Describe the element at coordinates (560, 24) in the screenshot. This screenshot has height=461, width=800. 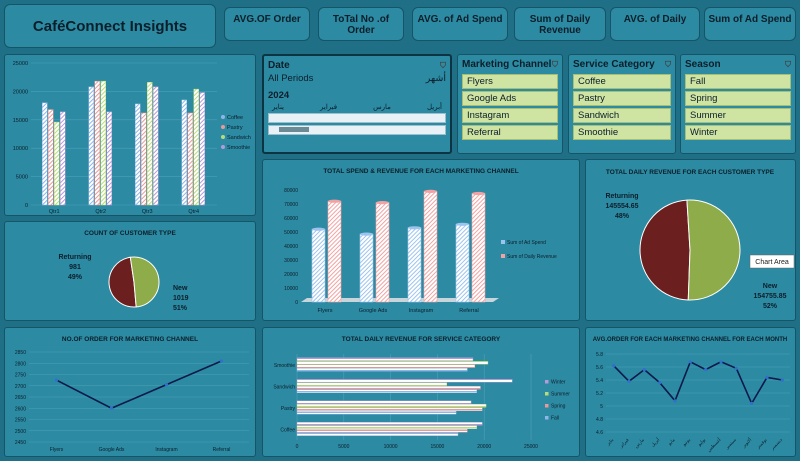
I see `kpi-sum-daily-revenue: Sum of Daily Revenue` at that location.